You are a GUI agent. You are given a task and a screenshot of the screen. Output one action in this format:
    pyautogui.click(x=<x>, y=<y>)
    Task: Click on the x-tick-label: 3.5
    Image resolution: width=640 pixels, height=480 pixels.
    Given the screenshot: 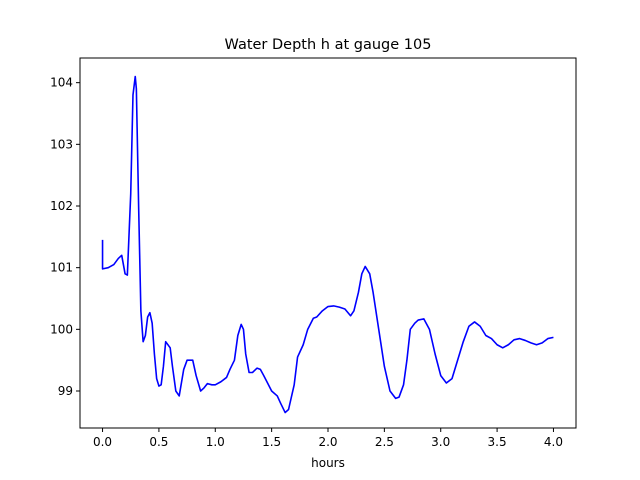 What is the action you would take?
    pyautogui.click(x=497, y=442)
    